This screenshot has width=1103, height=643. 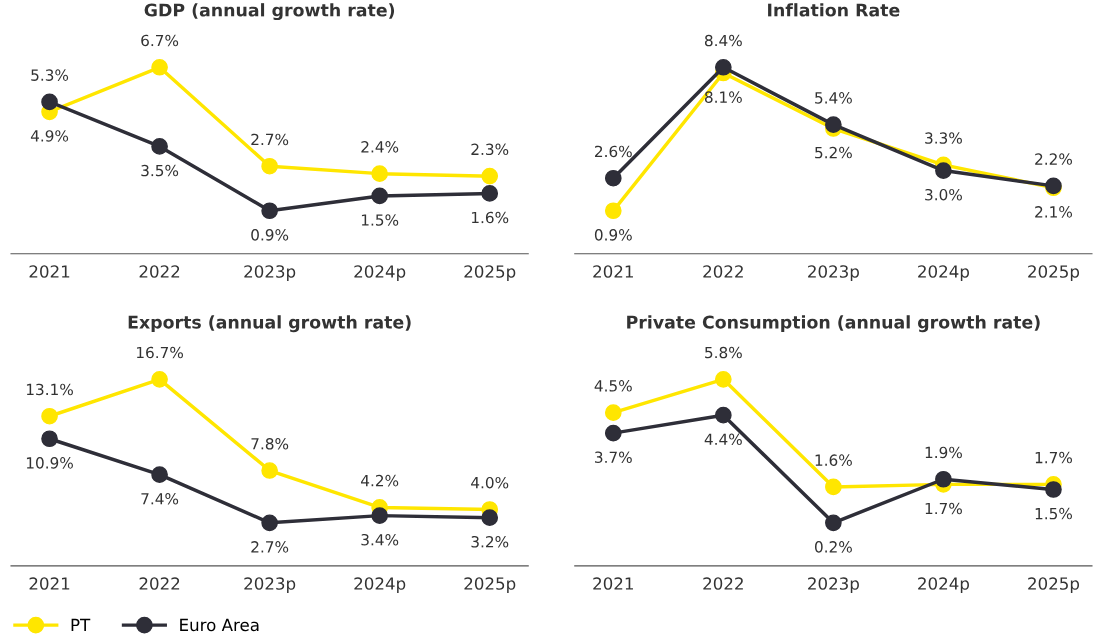 I want to click on data-label: 5.8%, so click(x=723, y=352).